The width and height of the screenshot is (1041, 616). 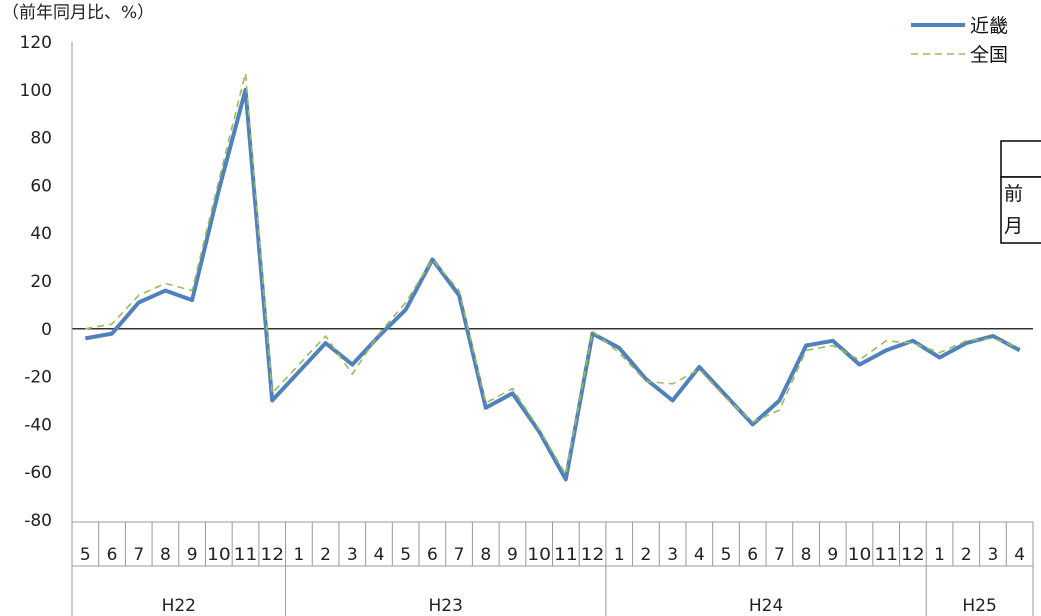 What do you see at coordinates (989, 26) in the screenshot?
I see `legend-label-kinki: 近畿` at bounding box center [989, 26].